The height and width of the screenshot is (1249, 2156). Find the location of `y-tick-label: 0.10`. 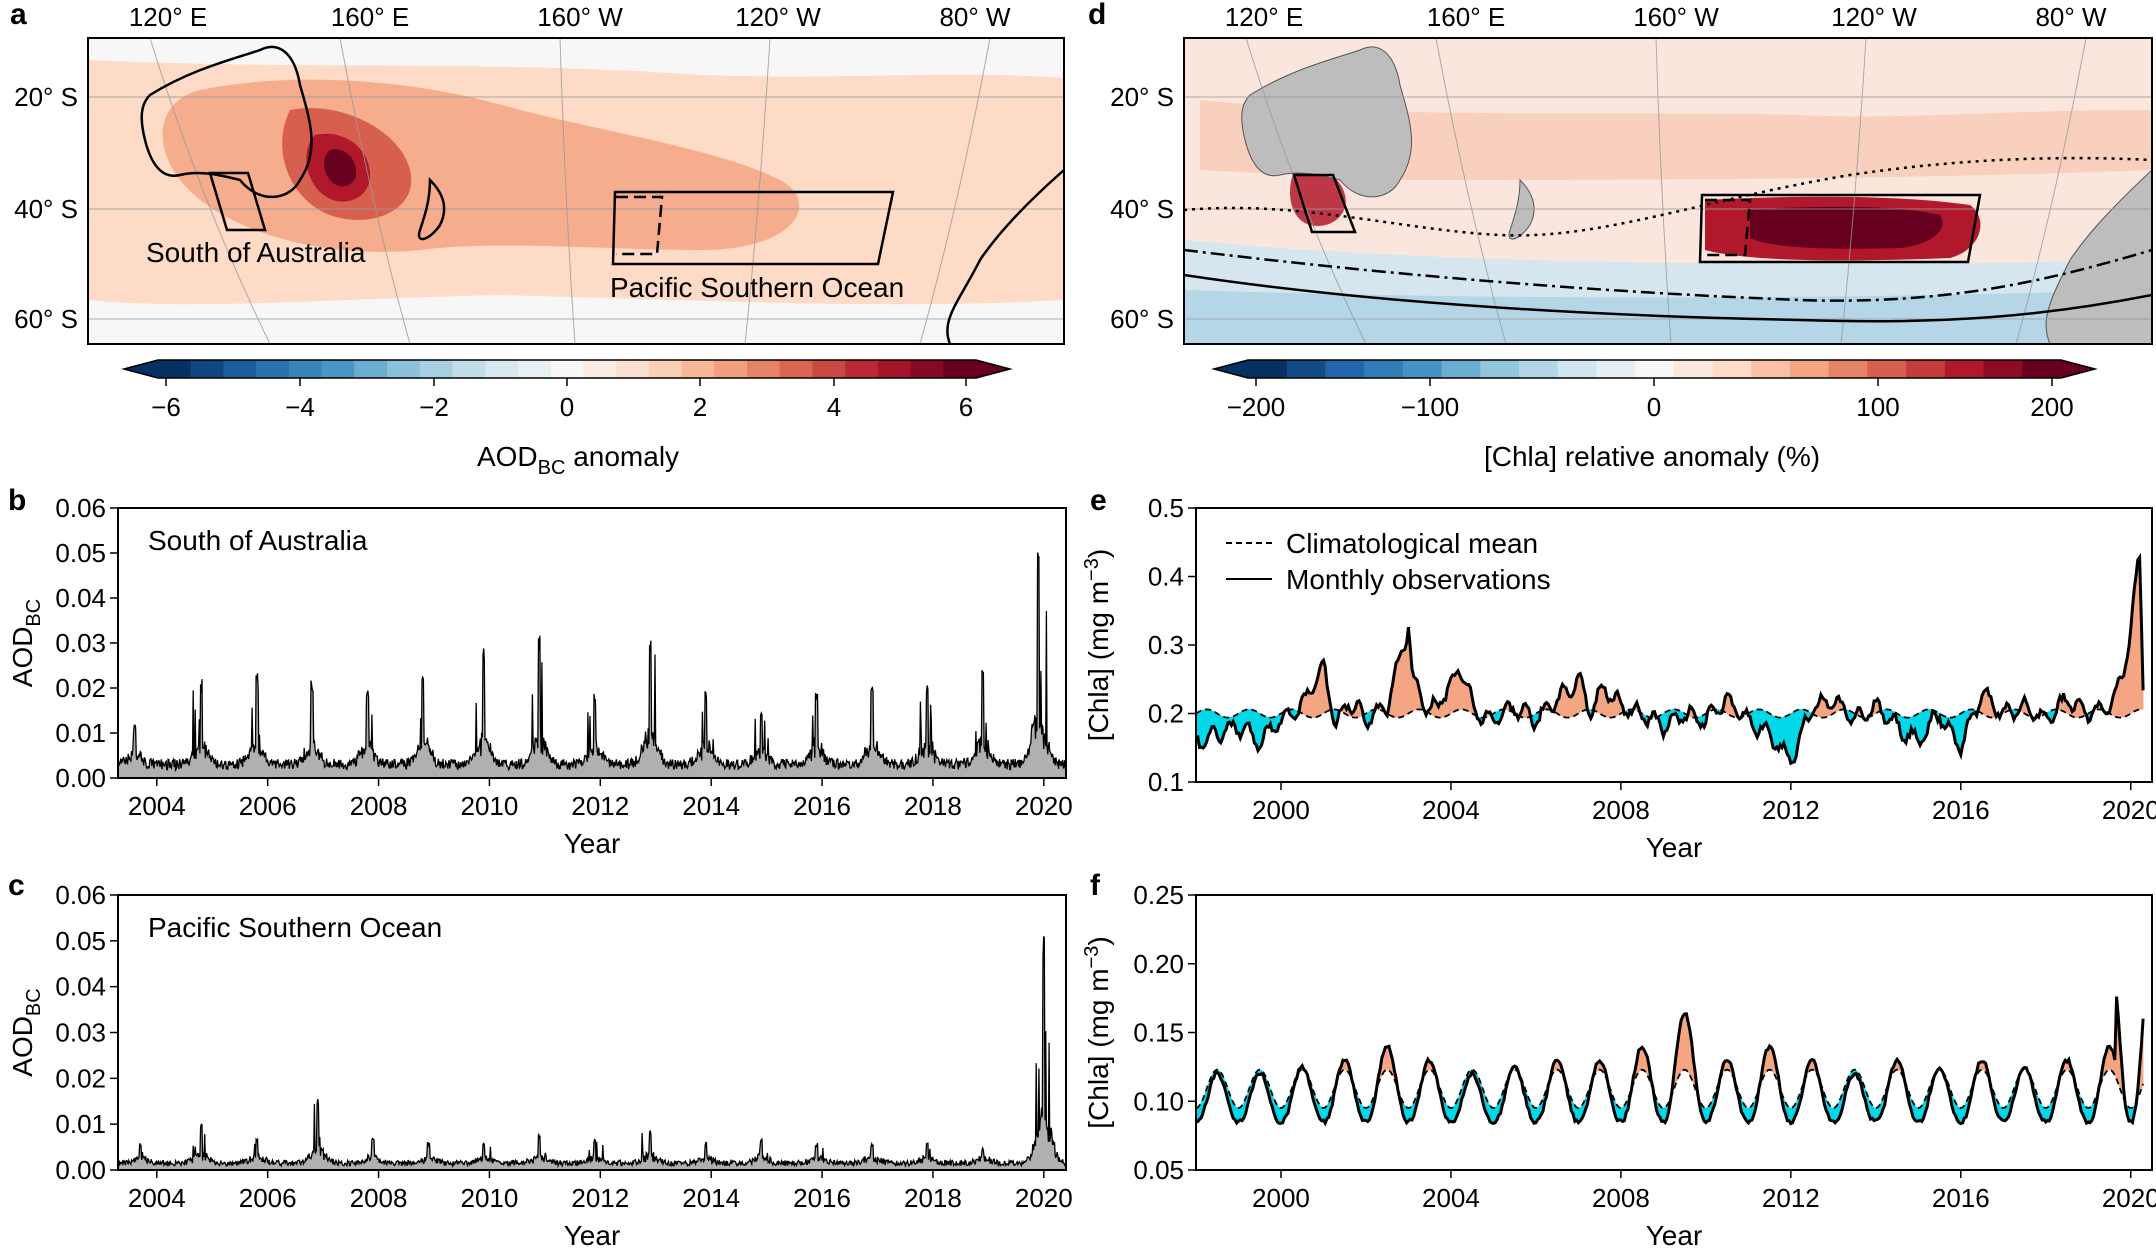

y-tick-label: 0.10 is located at coordinates (1158, 1101).